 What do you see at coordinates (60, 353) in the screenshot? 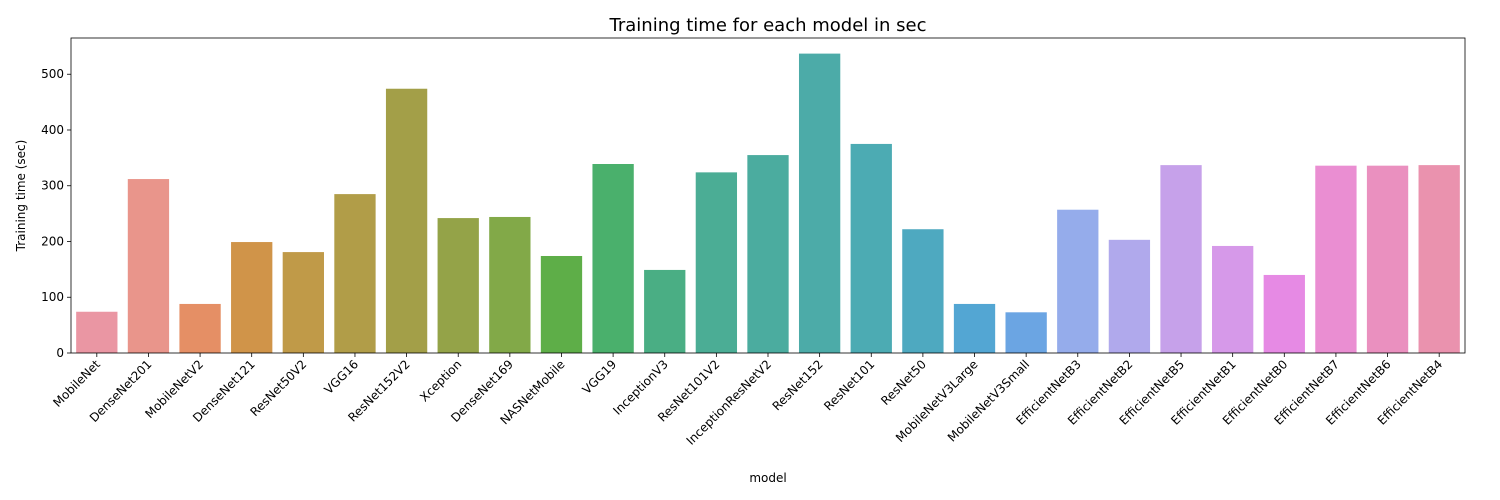
I see `y-tick-label: 0` at bounding box center [60, 353].